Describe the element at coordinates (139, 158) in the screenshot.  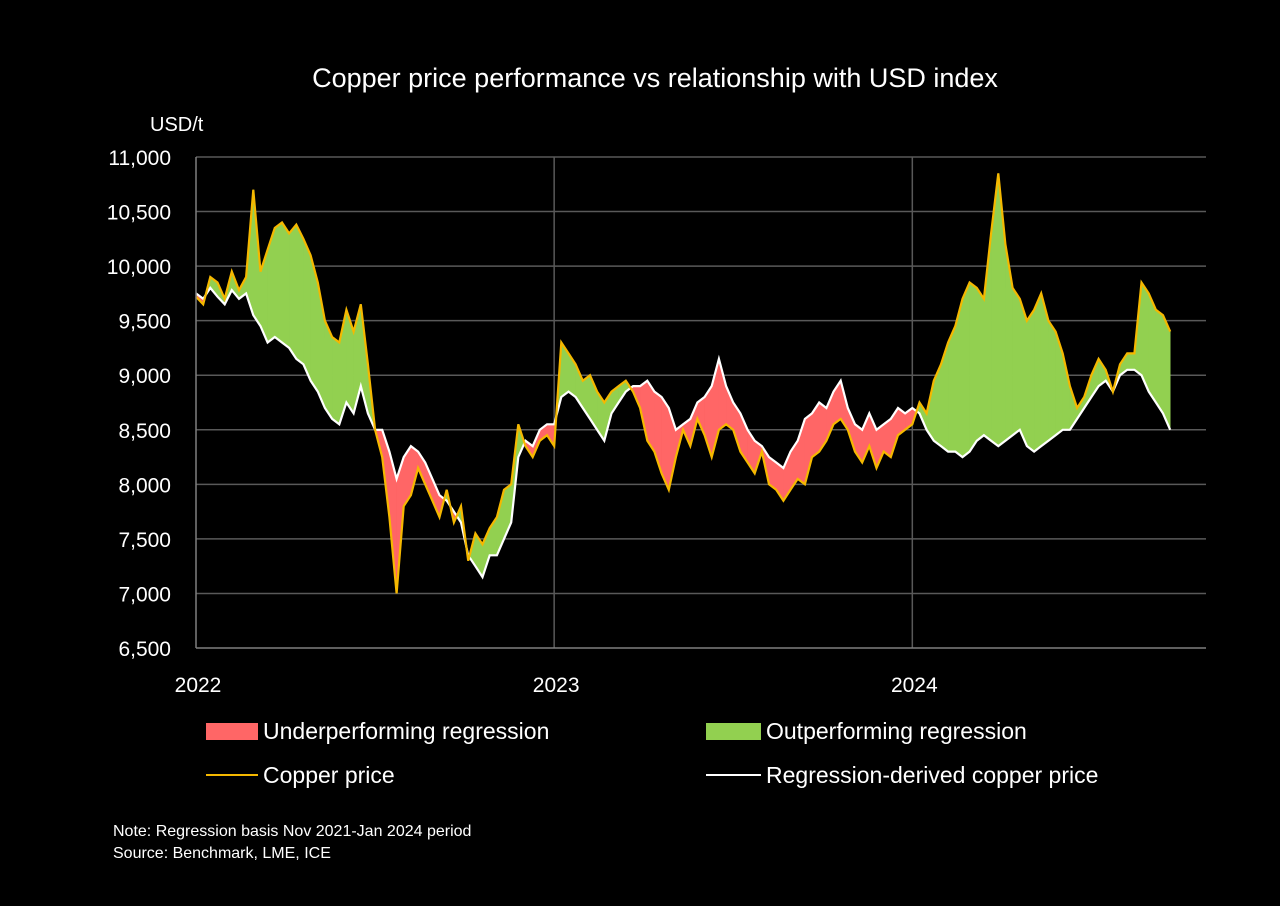
I see `y-tick-label: 11,000` at that location.